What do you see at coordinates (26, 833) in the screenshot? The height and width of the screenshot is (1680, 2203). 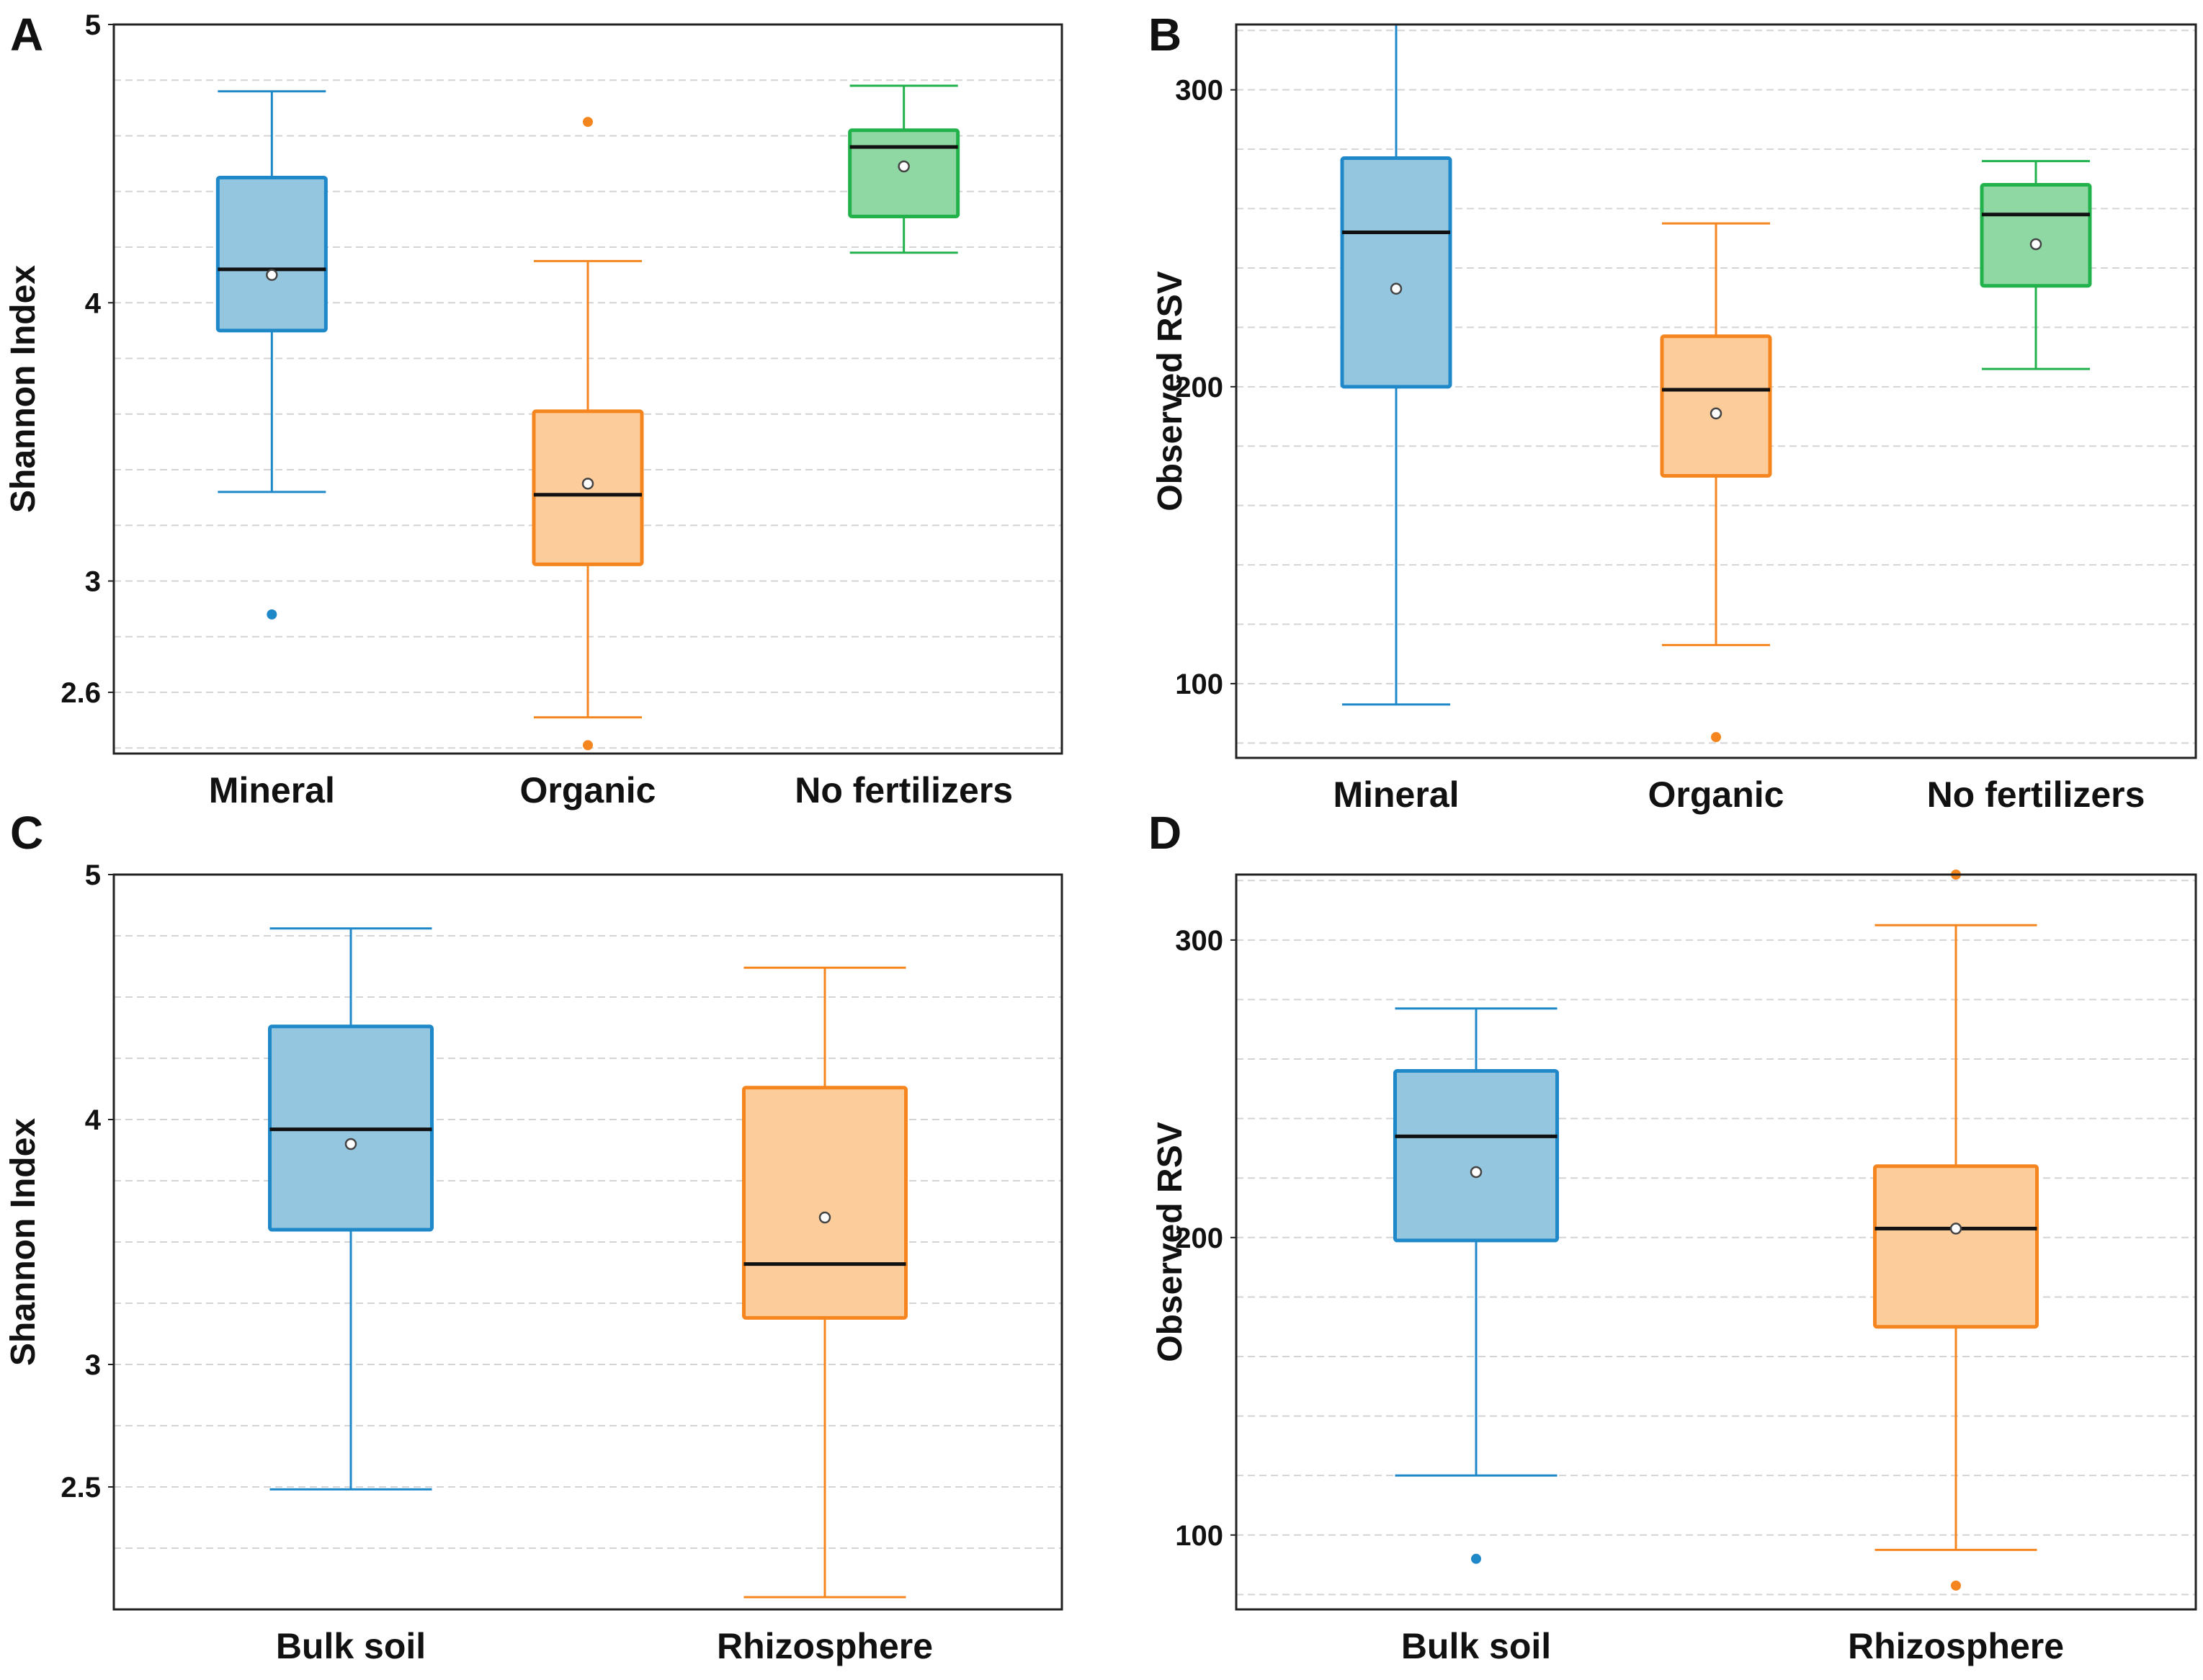 I see `panel-letter: C` at bounding box center [26, 833].